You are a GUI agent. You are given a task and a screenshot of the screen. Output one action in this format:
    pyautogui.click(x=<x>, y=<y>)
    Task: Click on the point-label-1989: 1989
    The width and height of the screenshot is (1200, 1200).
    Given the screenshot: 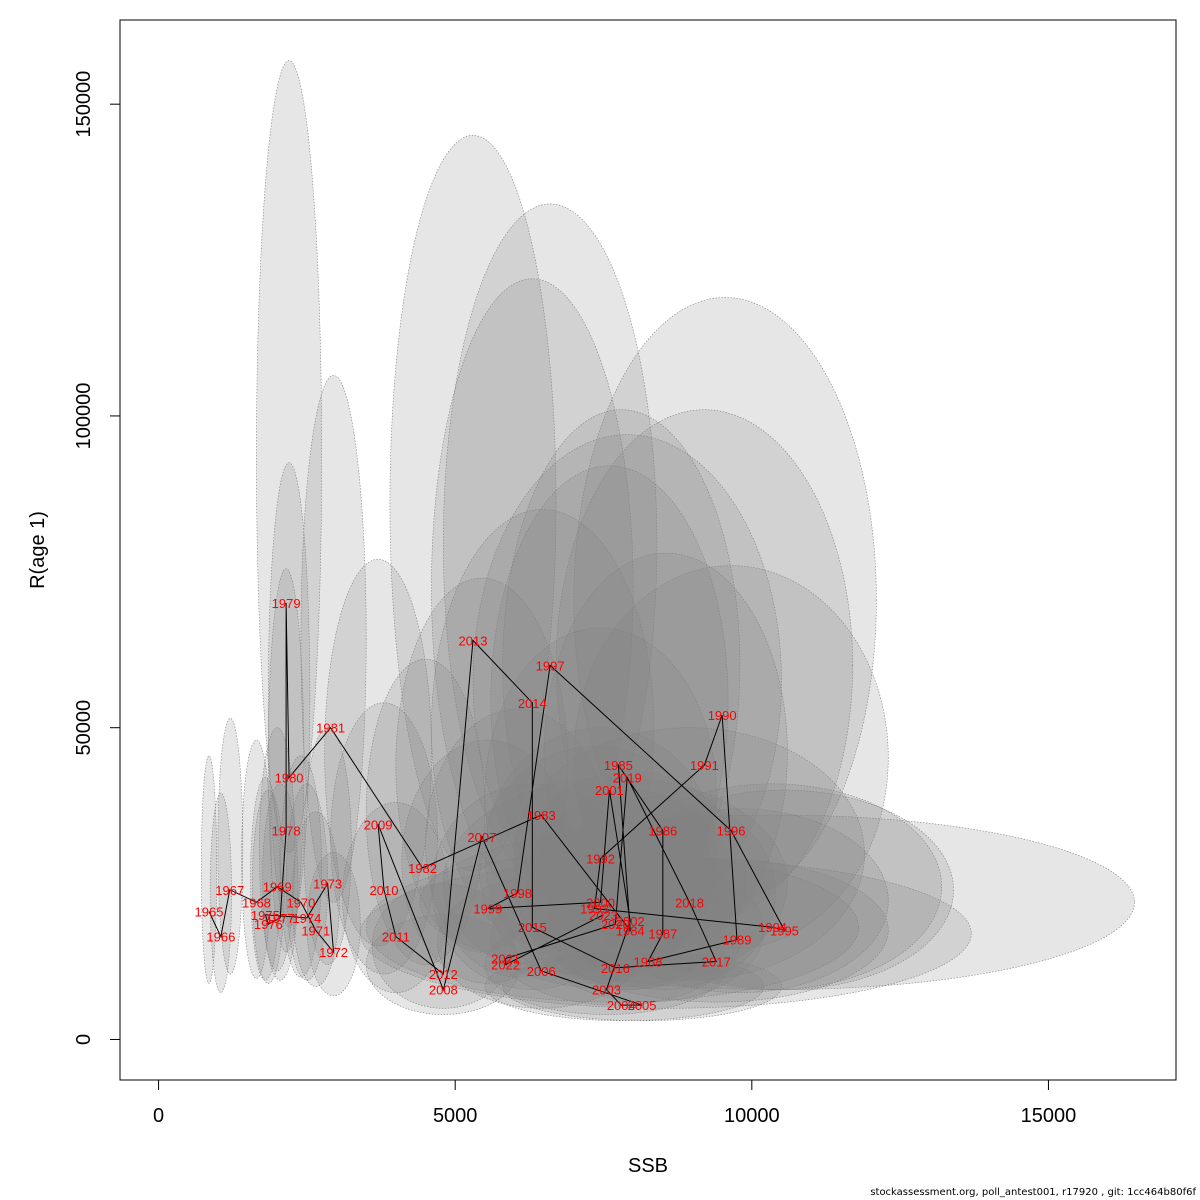 What is the action you would take?
    pyautogui.click(x=737, y=940)
    